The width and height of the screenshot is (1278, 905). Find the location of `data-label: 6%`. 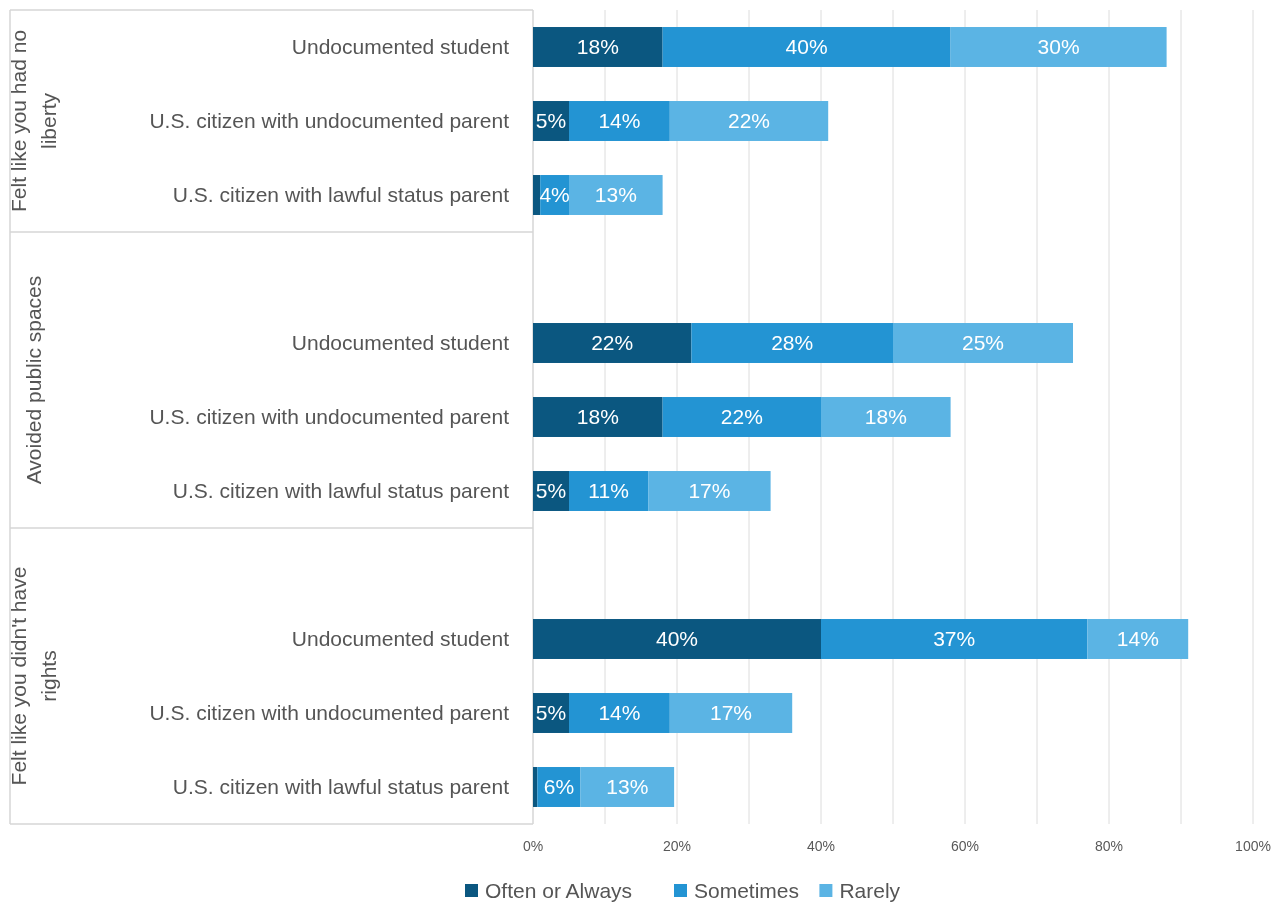

data-label: 6% is located at coordinates (559, 787).